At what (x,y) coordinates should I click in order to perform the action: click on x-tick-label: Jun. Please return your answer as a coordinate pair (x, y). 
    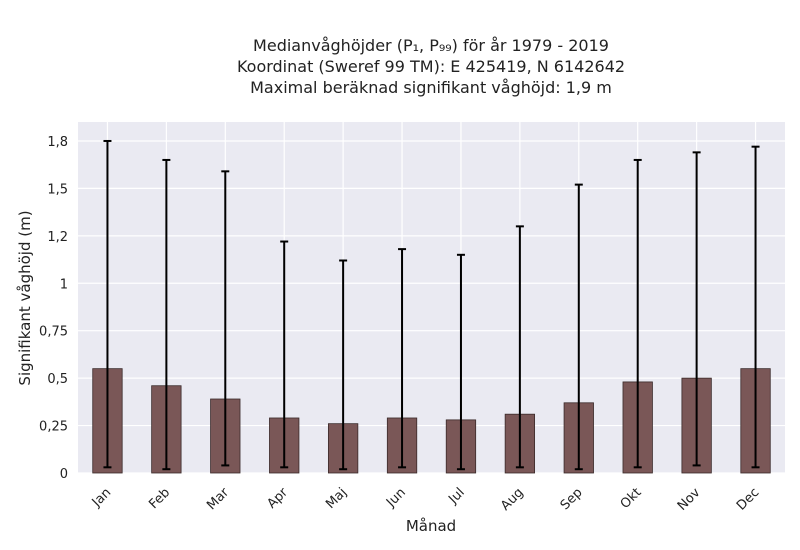
    Looking at the image, I should click on (396, 498).